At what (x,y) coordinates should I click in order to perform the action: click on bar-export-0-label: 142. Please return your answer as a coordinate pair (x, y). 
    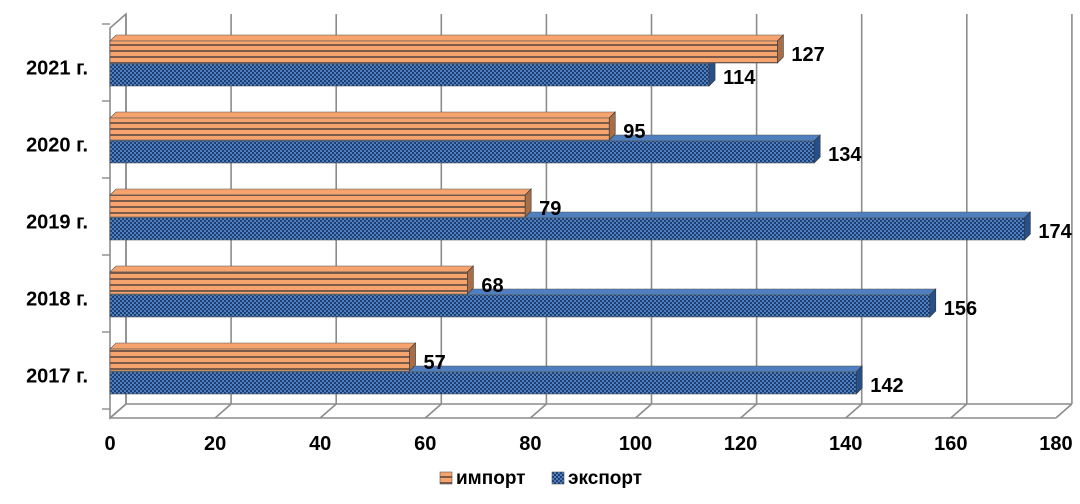
    Looking at the image, I should click on (886, 386).